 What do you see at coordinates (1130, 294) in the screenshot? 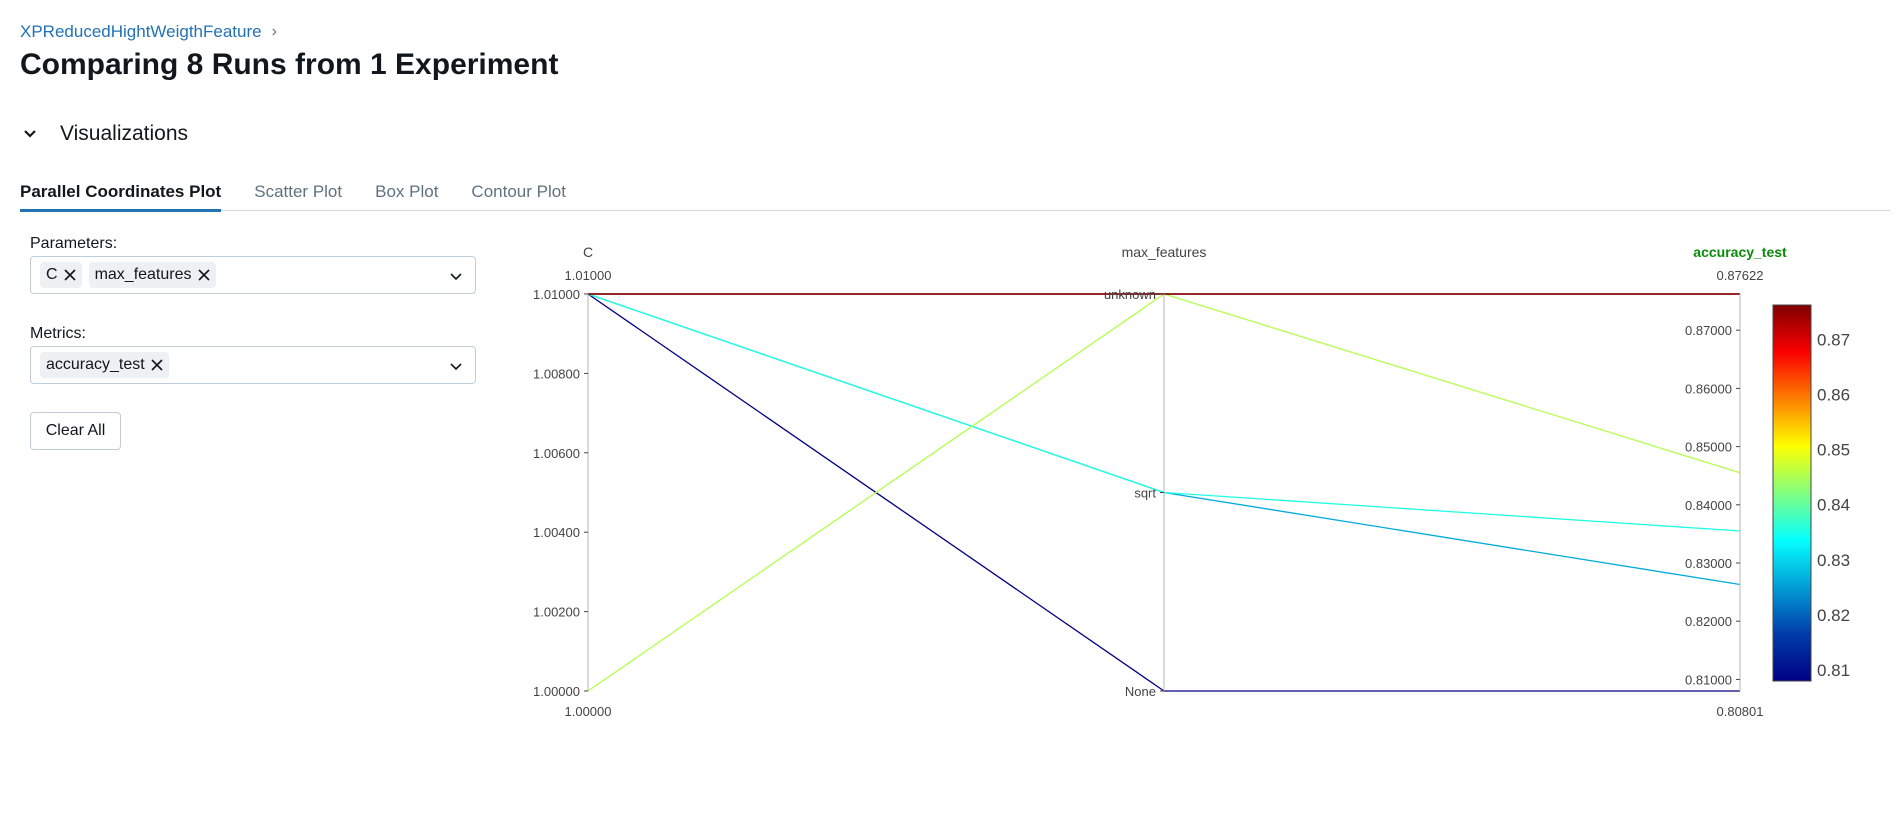
I see `tick-label: unknown` at bounding box center [1130, 294].